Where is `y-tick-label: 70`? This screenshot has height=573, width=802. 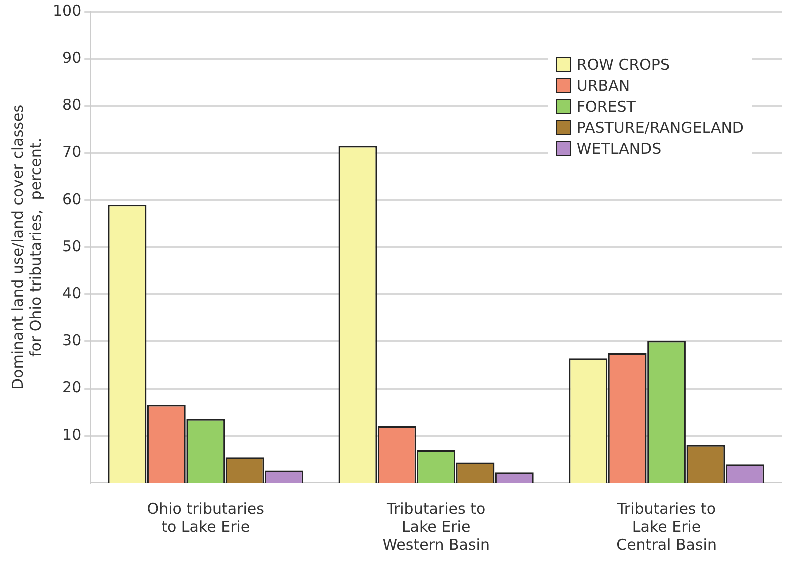
y-tick-label: 70 is located at coordinates (72, 152).